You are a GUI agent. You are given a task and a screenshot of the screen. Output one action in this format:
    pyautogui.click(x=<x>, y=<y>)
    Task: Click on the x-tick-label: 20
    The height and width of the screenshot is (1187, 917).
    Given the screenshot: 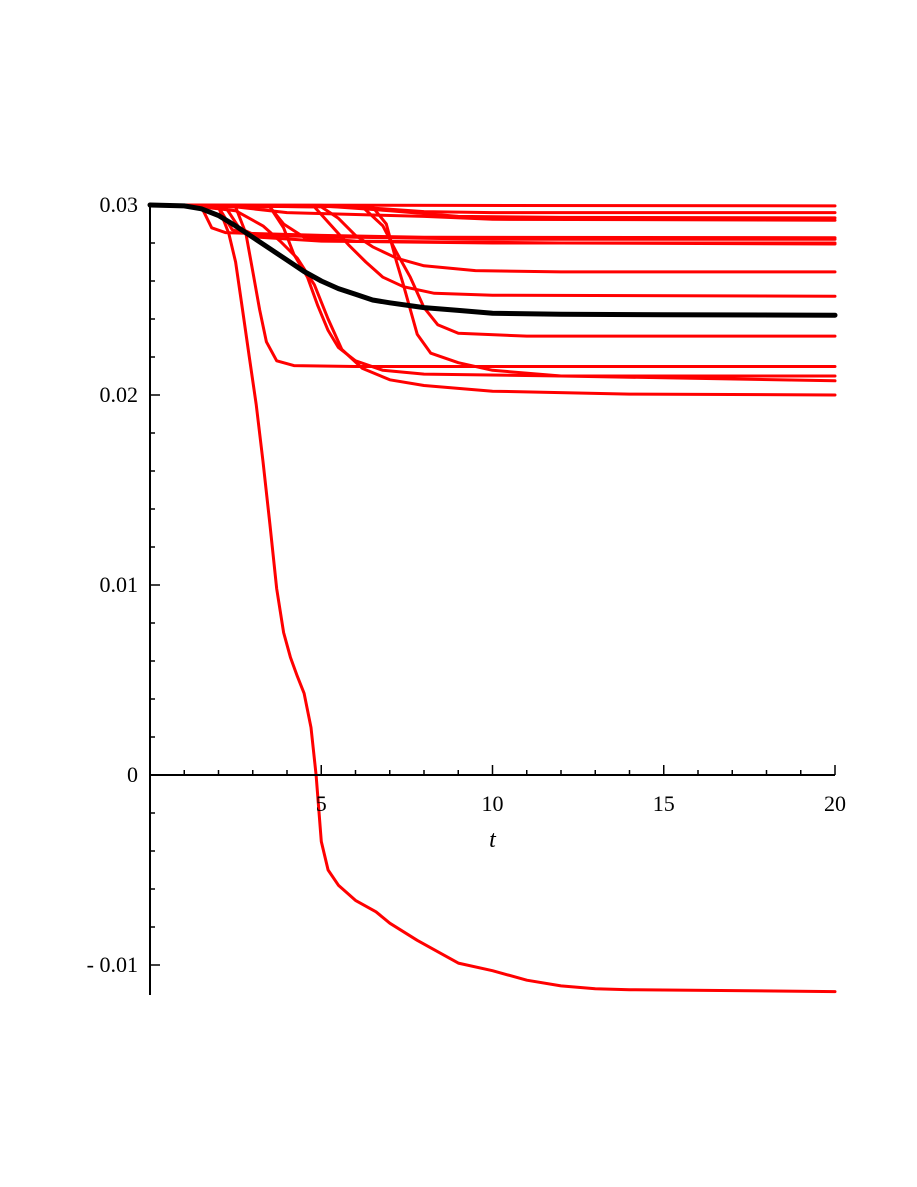 What is the action you would take?
    pyautogui.click(x=835, y=803)
    